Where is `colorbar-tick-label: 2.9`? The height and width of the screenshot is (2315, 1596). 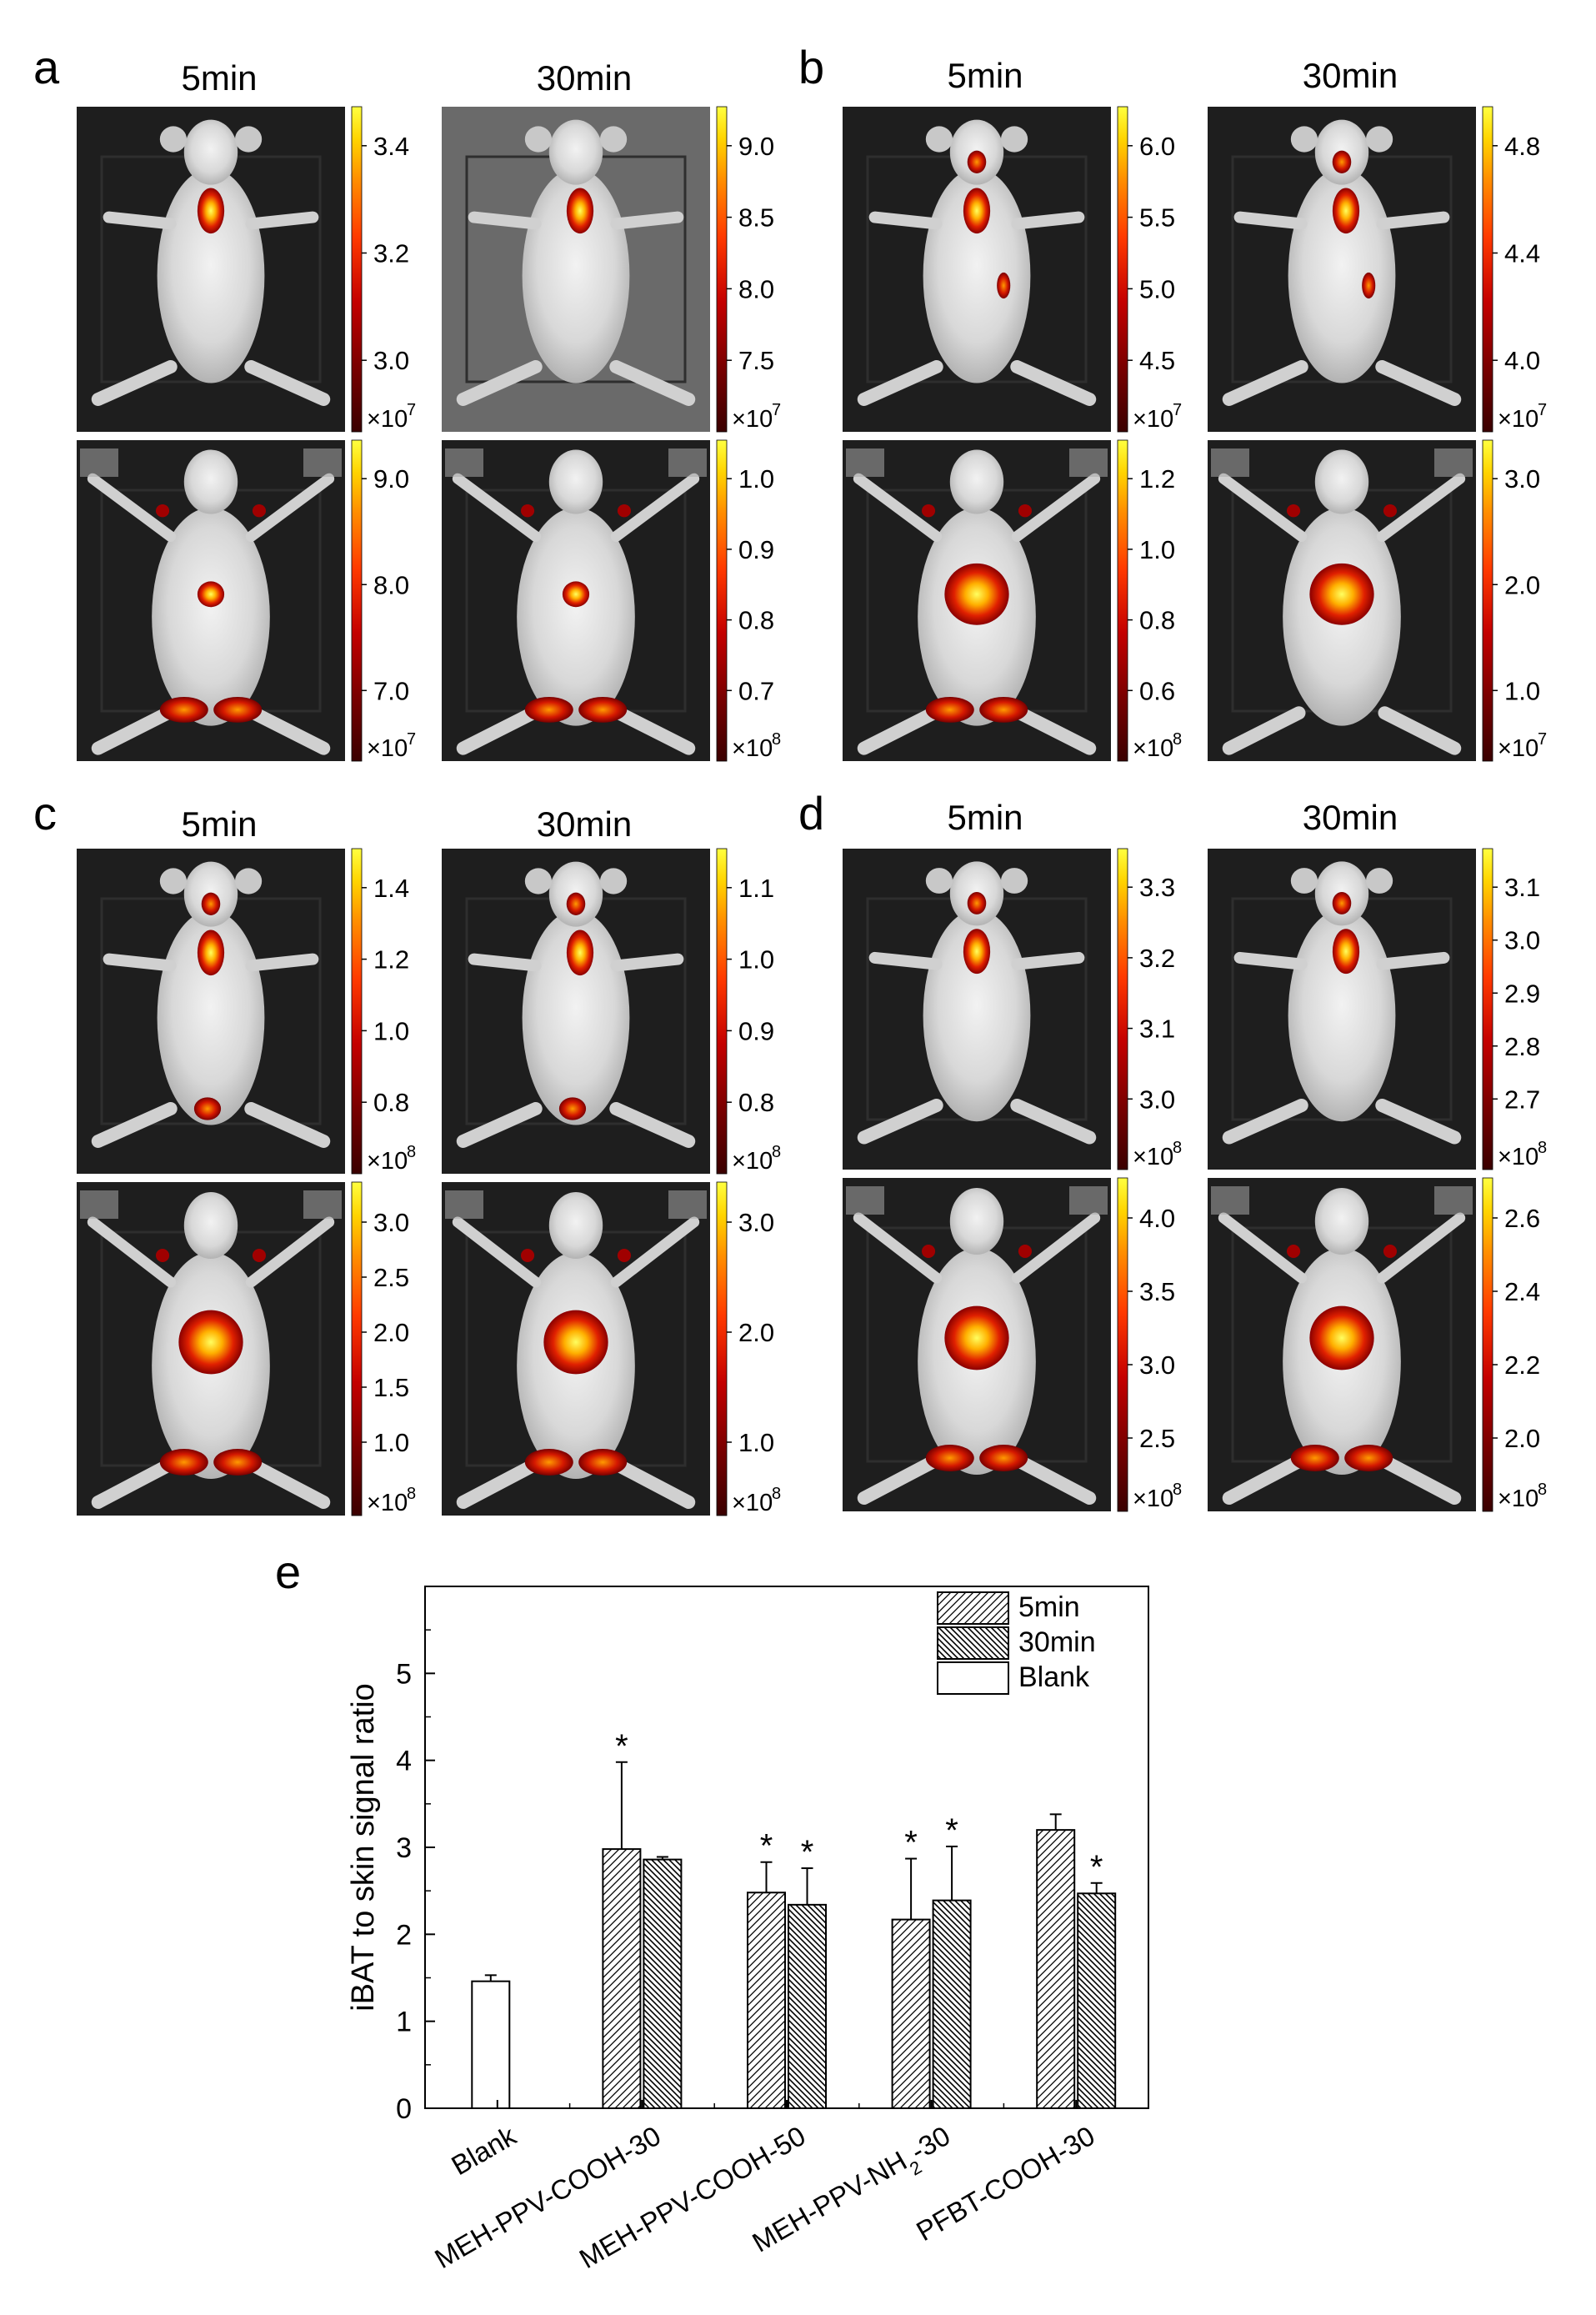 colorbar-tick-label: 2.9 is located at coordinates (1522, 994).